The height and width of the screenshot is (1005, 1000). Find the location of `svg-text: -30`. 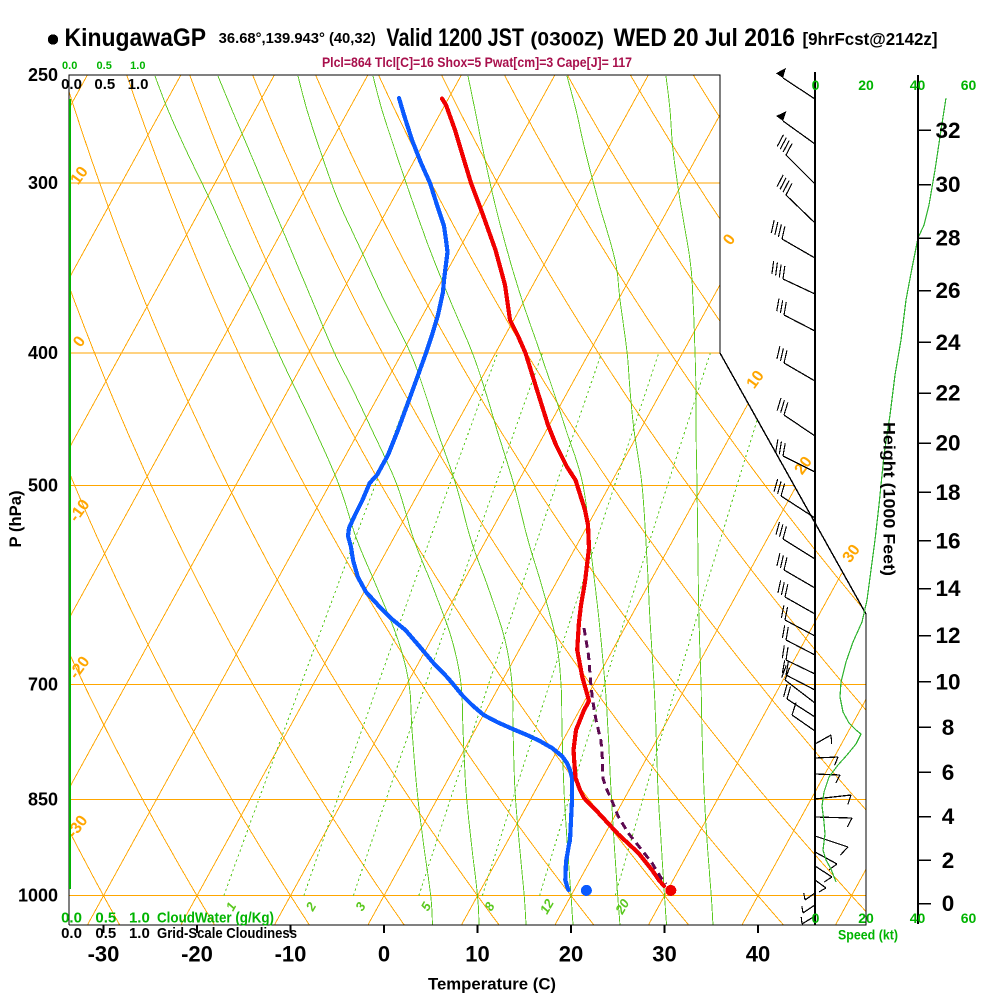

svg-text: -30 is located at coordinates (104, 954).